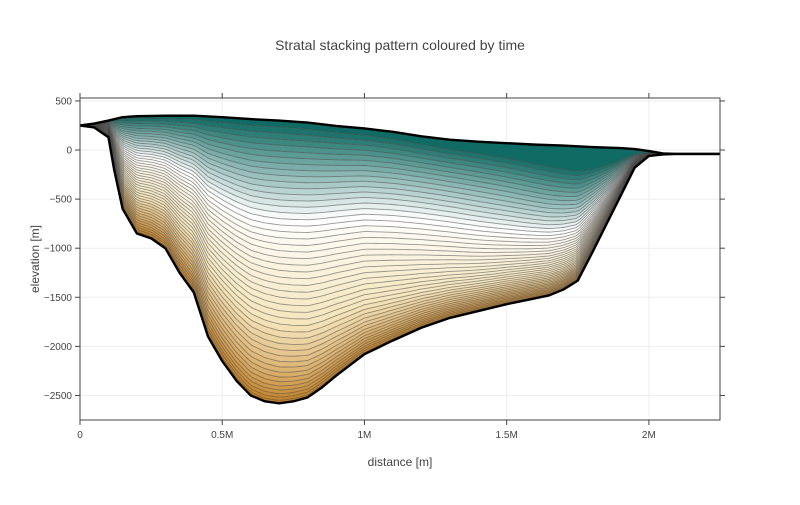 This screenshot has height=505, width=800. What do you see at coordinates (80, 435) in the screenshot?
I see `x-tick-label: 0` at bounding box center [80, 435].